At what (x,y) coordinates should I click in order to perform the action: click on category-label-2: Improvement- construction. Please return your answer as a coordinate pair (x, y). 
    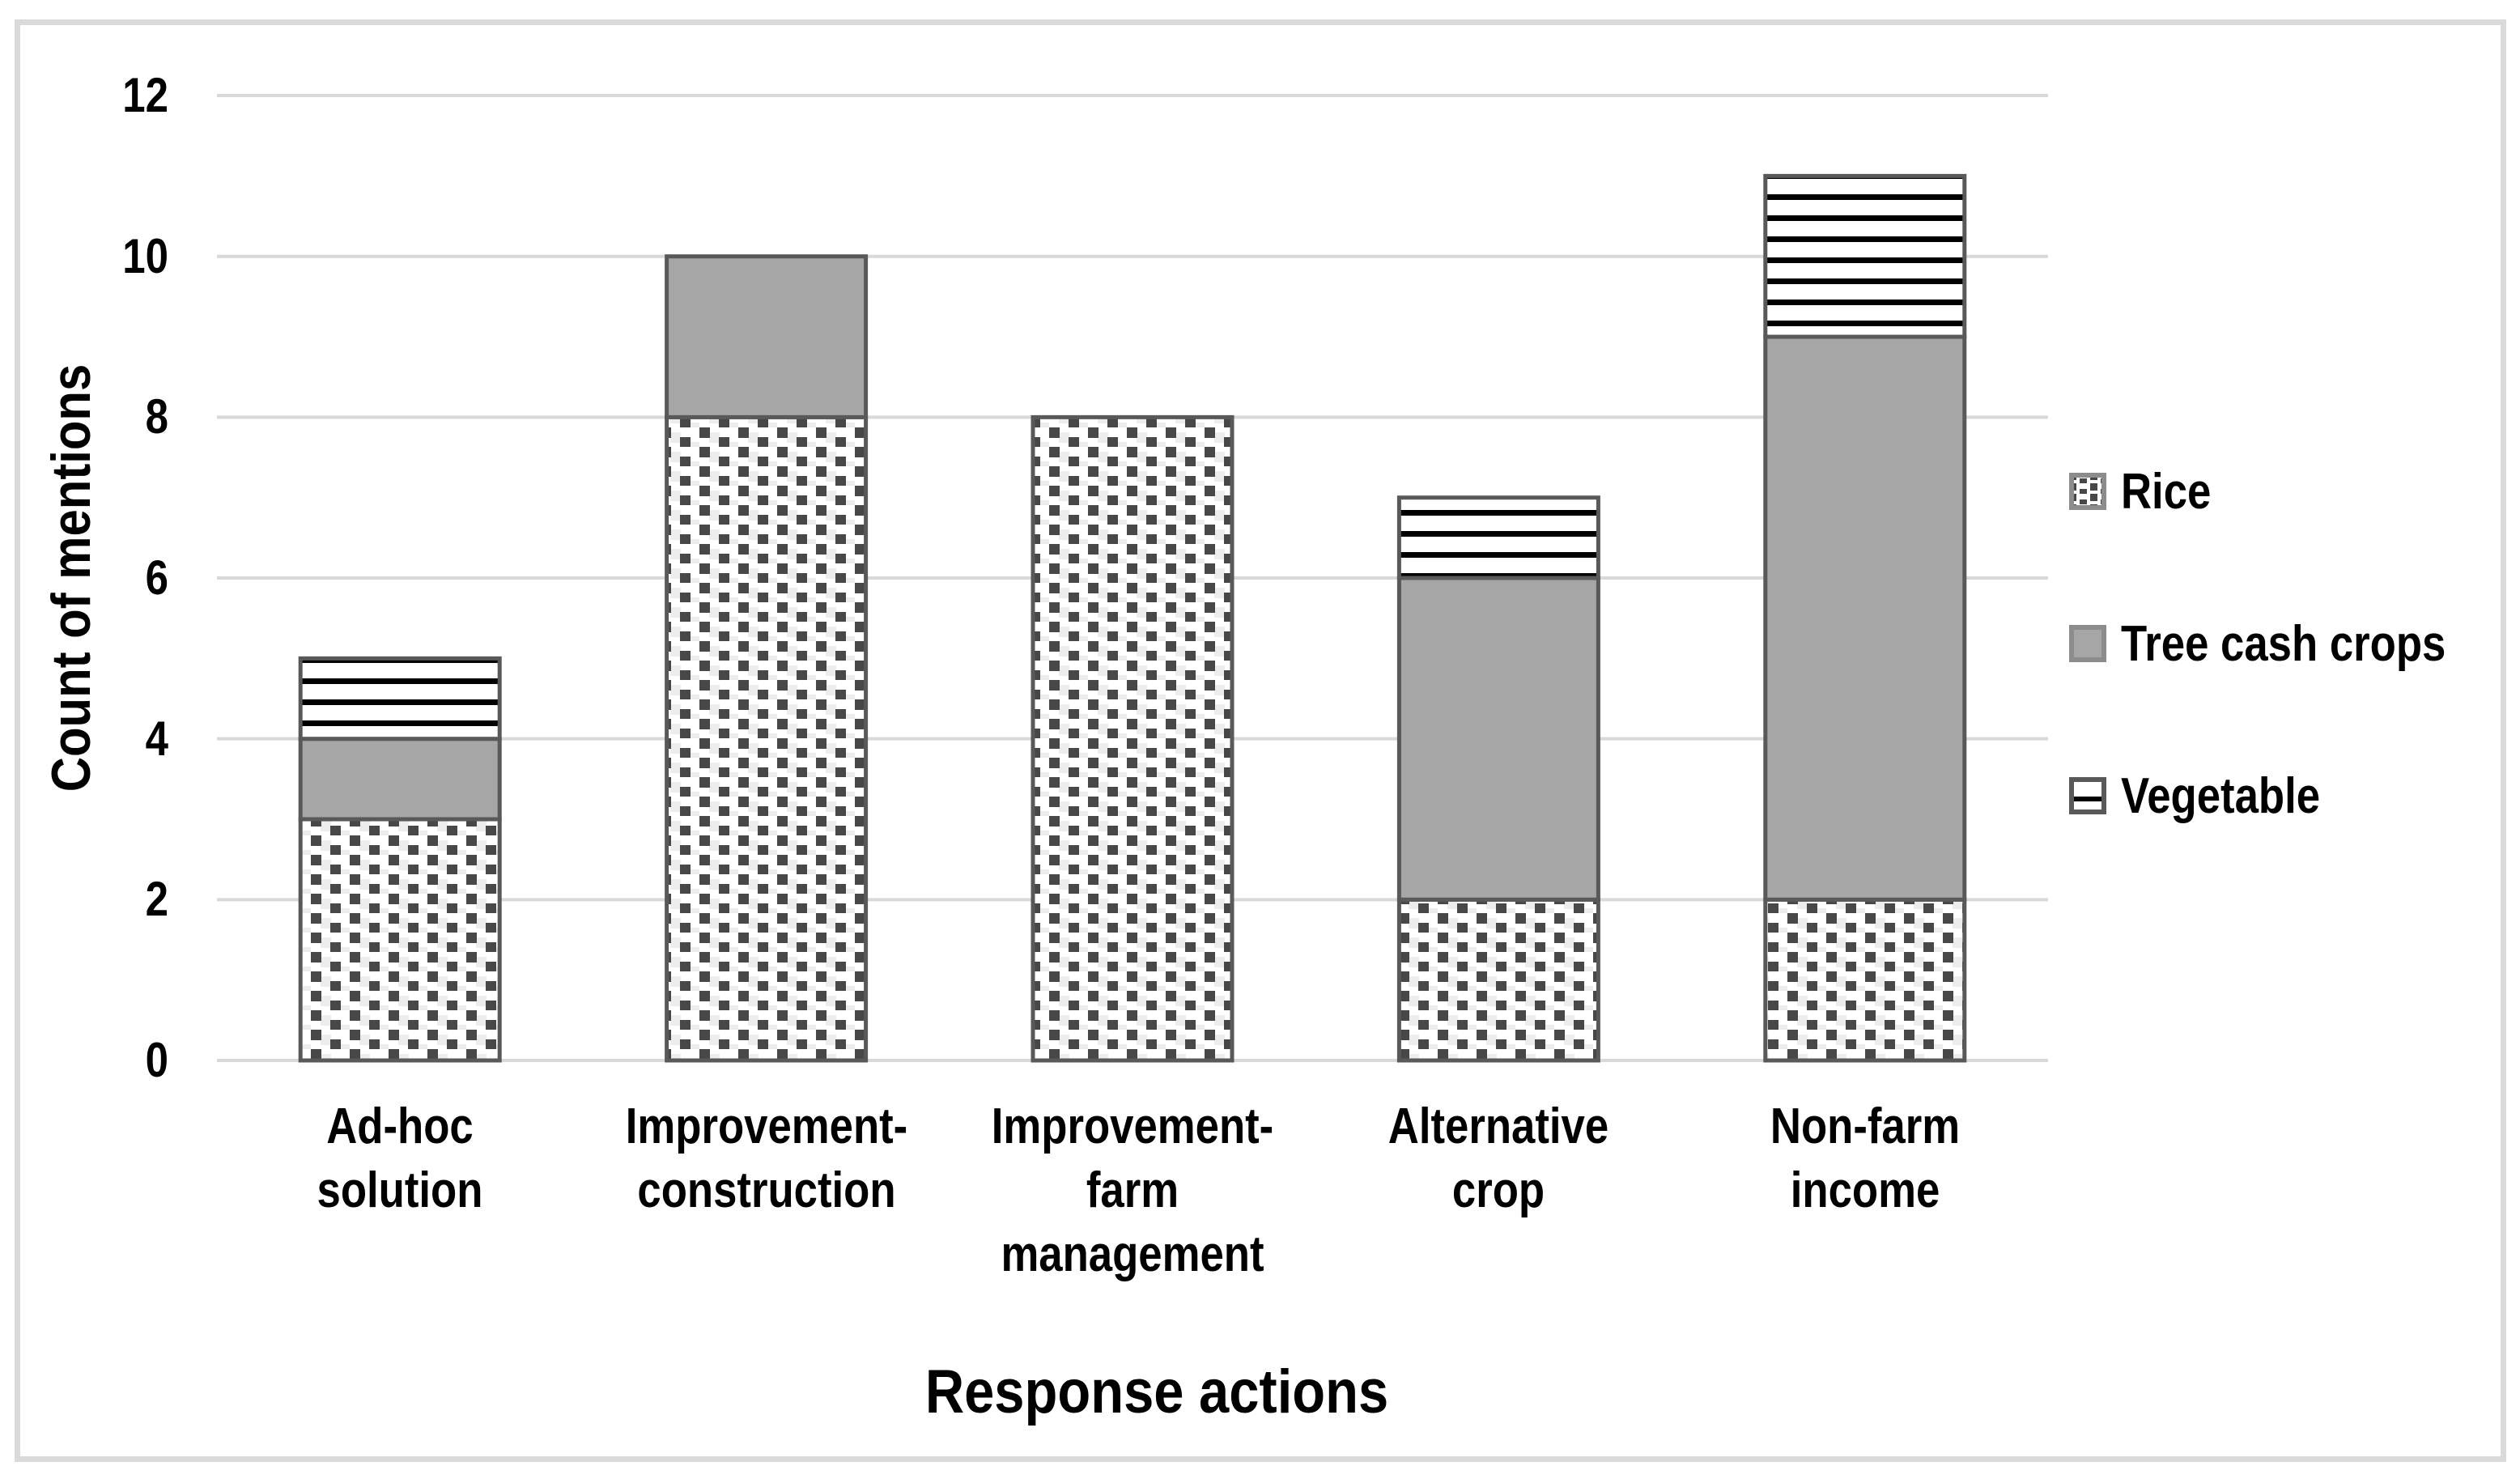
    Looking at the image, I should click on (766, 1158).